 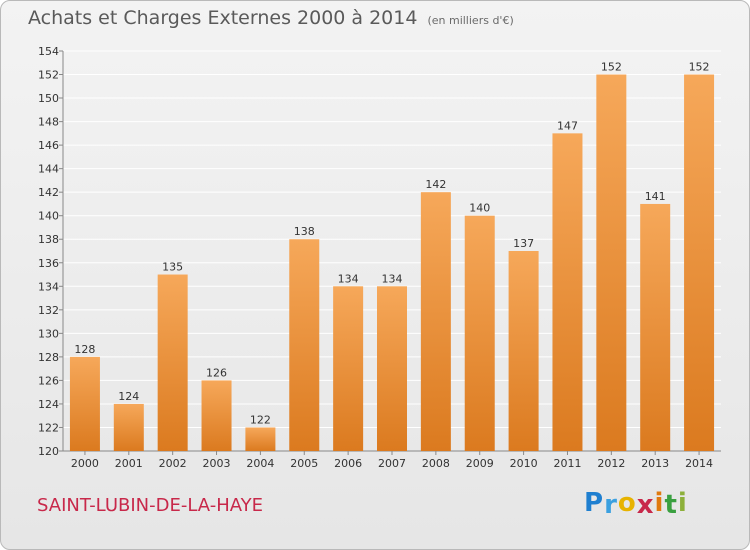 I want to click on y-tick-label: 134, so click(x=48, y=286).